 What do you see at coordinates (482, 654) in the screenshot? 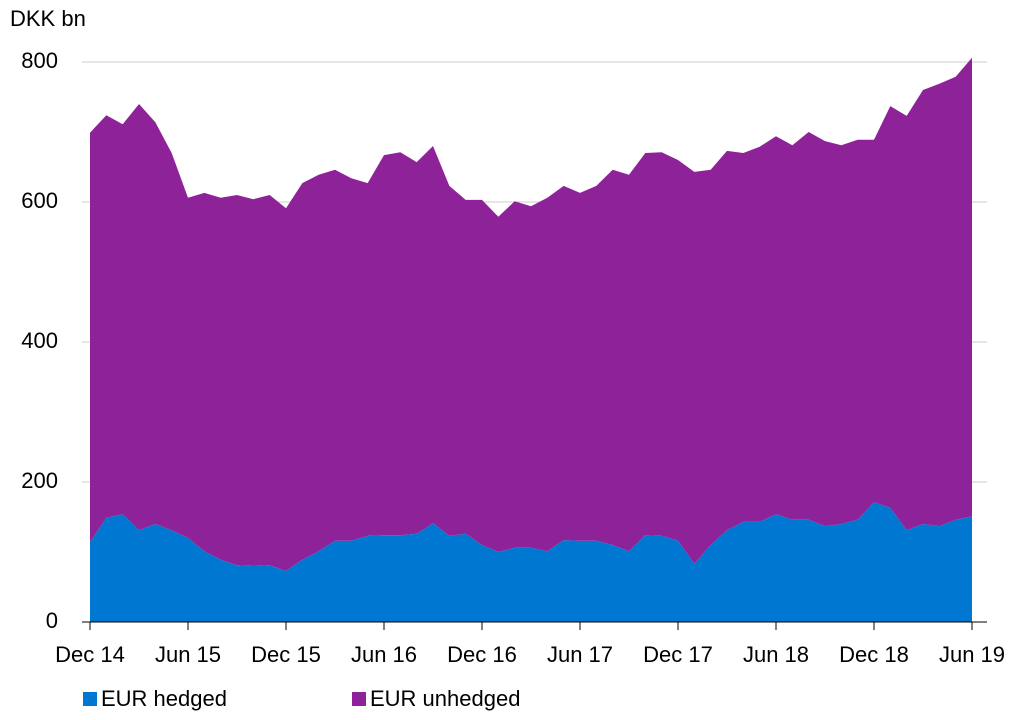
I see `x-tick-label: Dec 16` at bounding box center [482, 654].